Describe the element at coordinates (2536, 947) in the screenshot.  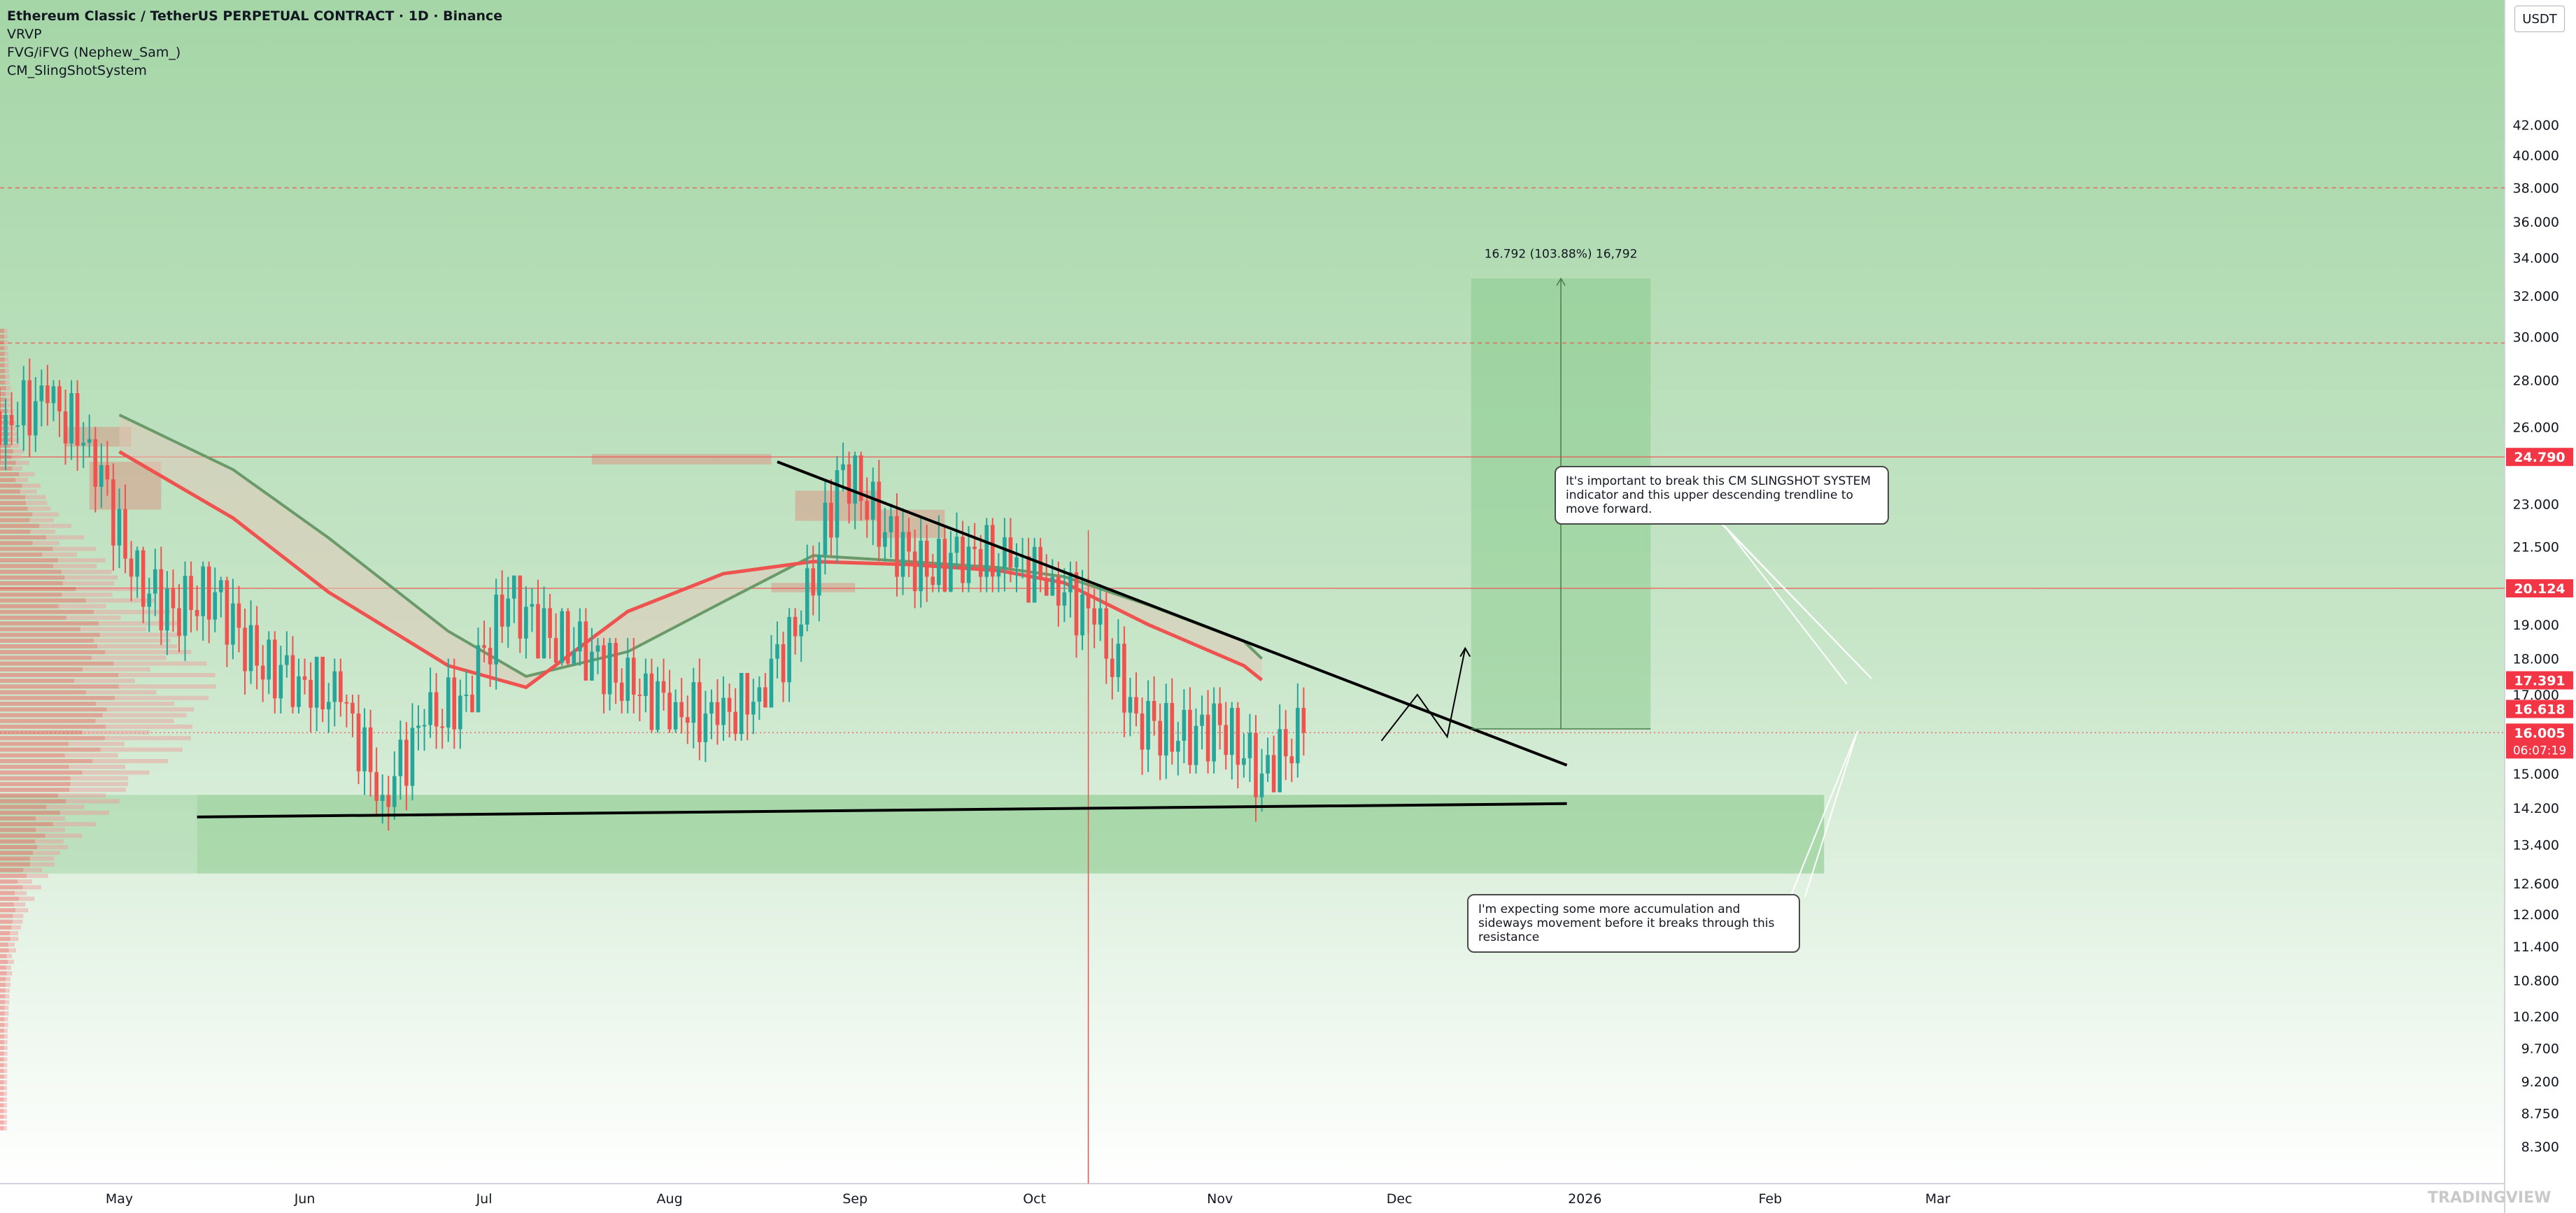
I see `y-tick-label: 11.400` at that location.